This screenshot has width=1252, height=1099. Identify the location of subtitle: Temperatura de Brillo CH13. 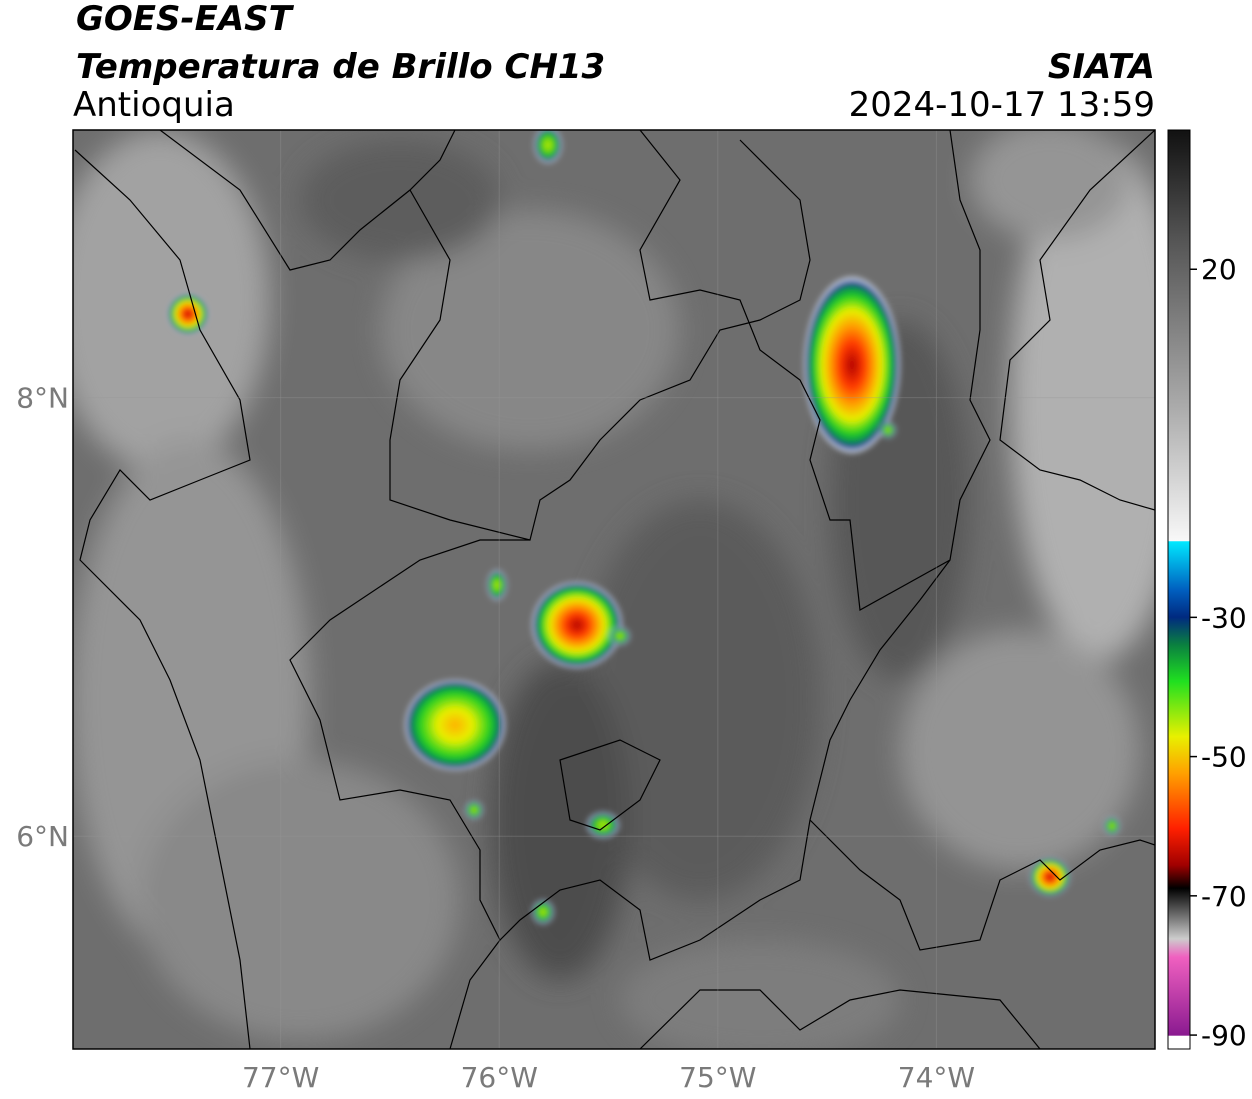
(340, 67).